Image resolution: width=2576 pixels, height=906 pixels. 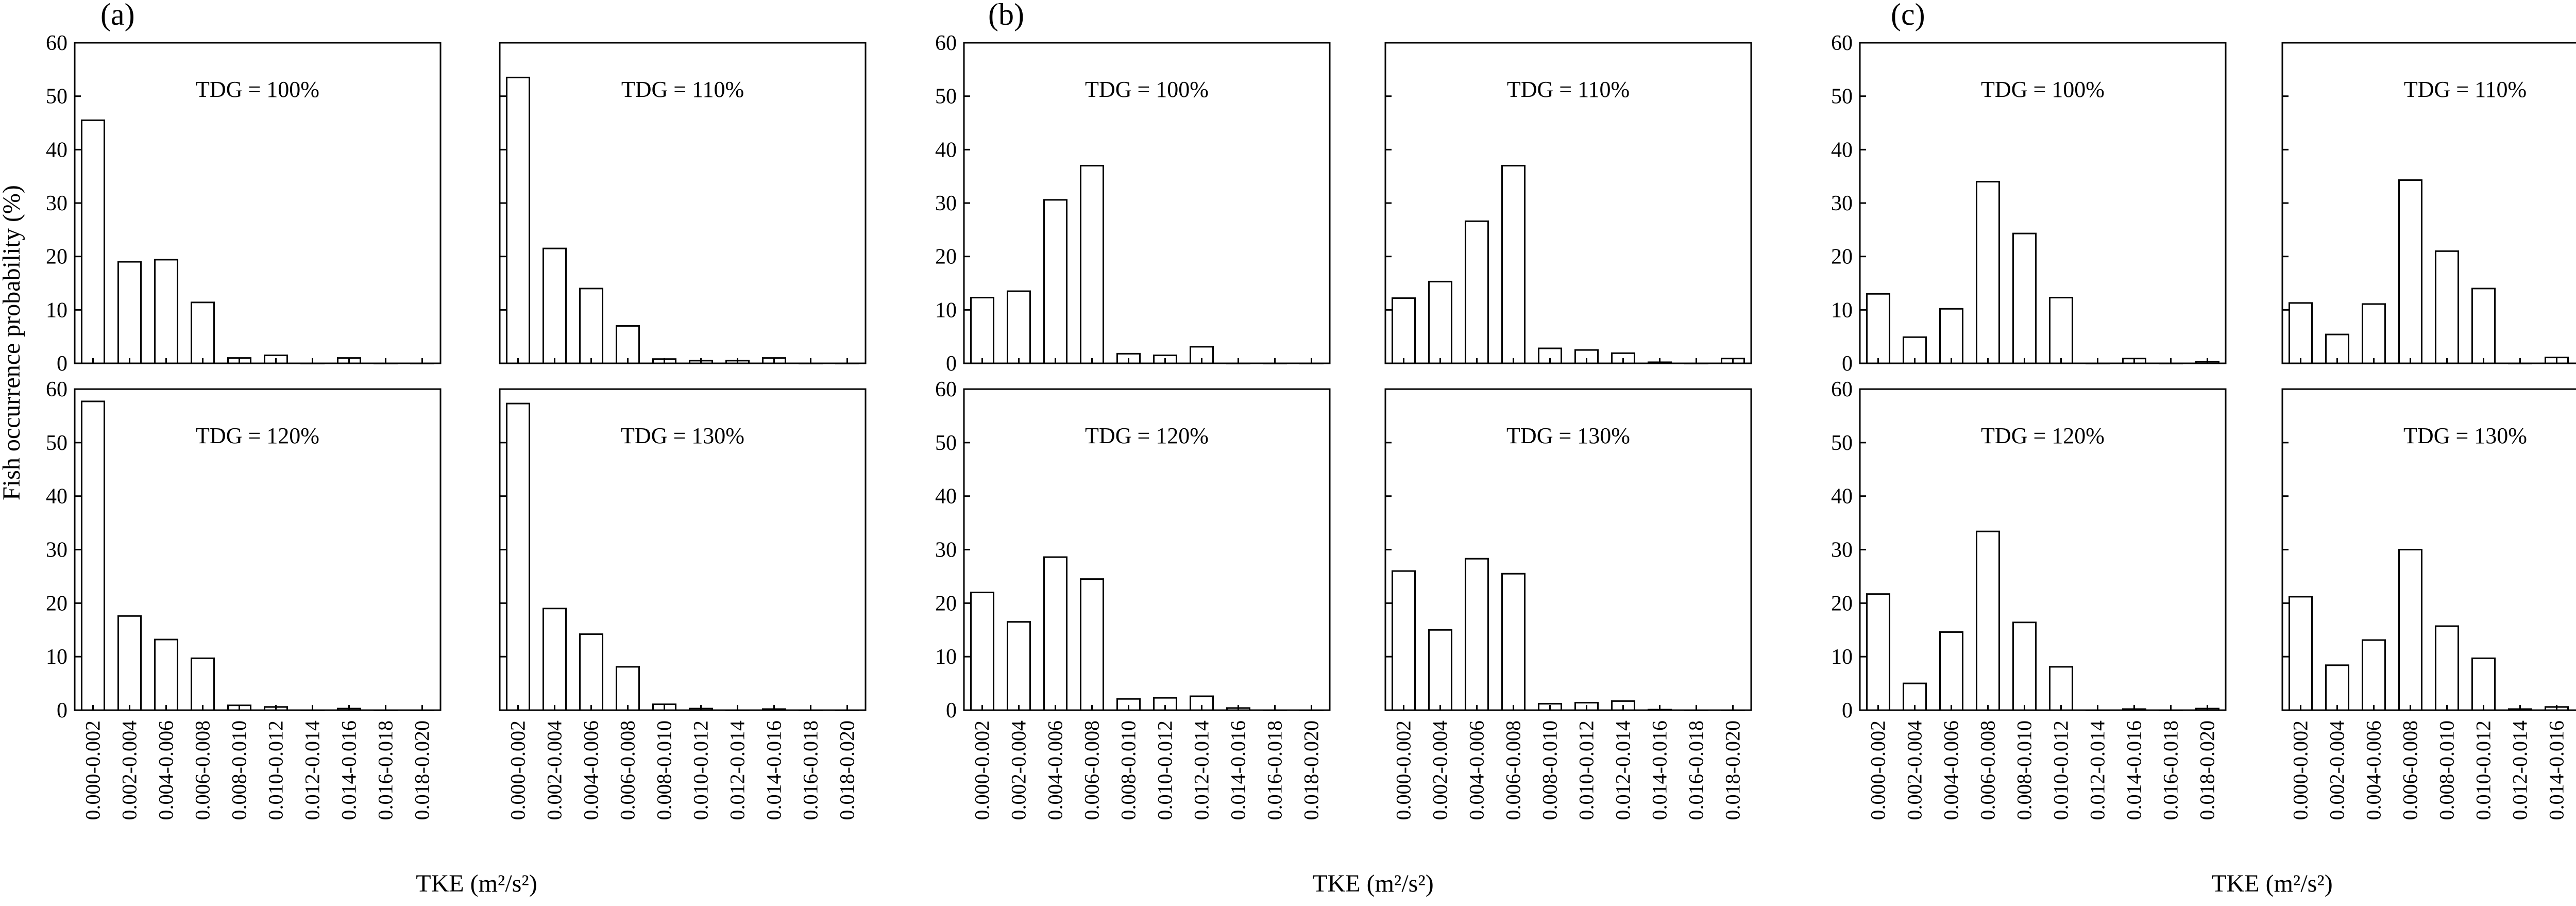 What do you see at coordinates (257, 89) in the screenshot?
I see `panel-title: TDG = 100%` at bounding box center [257, 89].